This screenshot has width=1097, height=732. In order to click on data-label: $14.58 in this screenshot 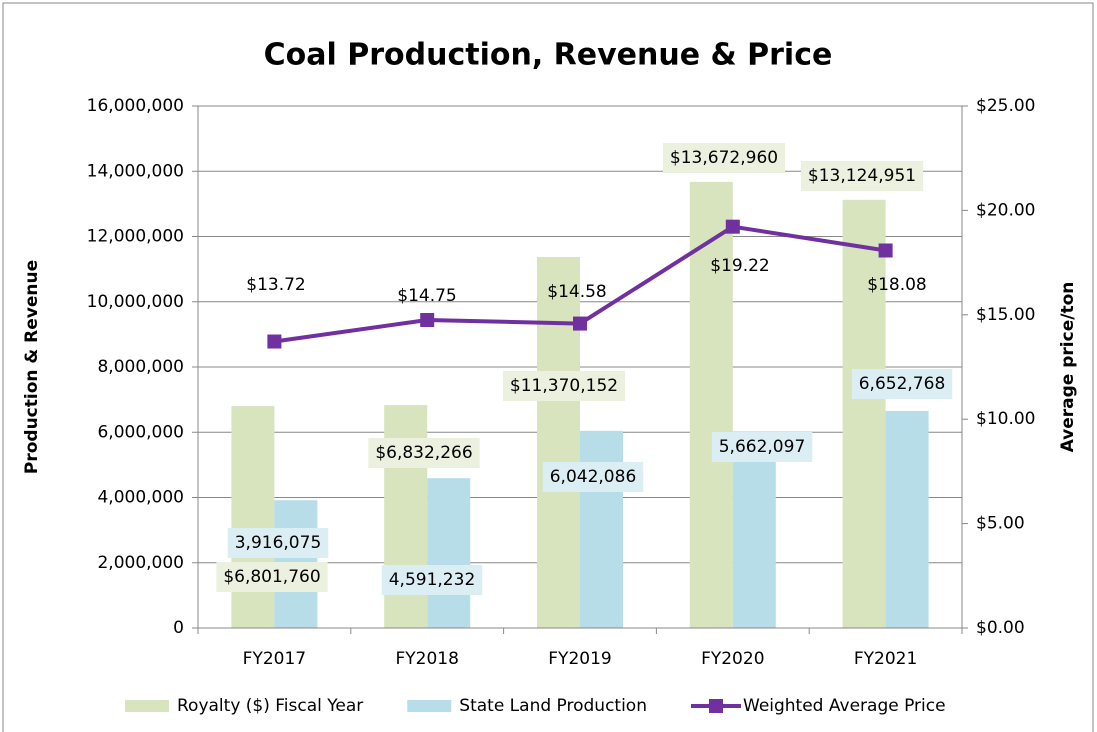, I will do `click(576, 292)`.